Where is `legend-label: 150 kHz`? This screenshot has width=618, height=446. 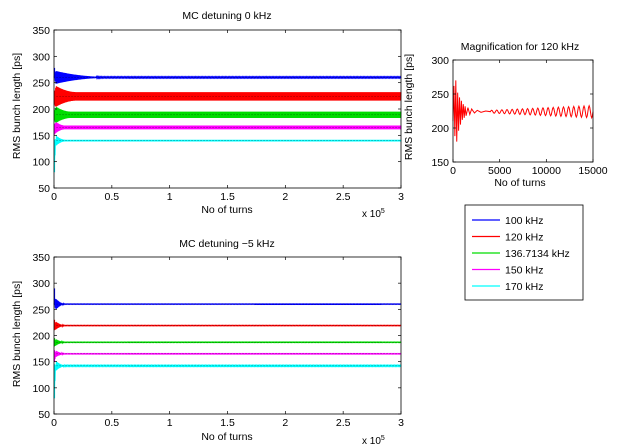
legend-label: 150 kHz is located at coordinates (524, 271).